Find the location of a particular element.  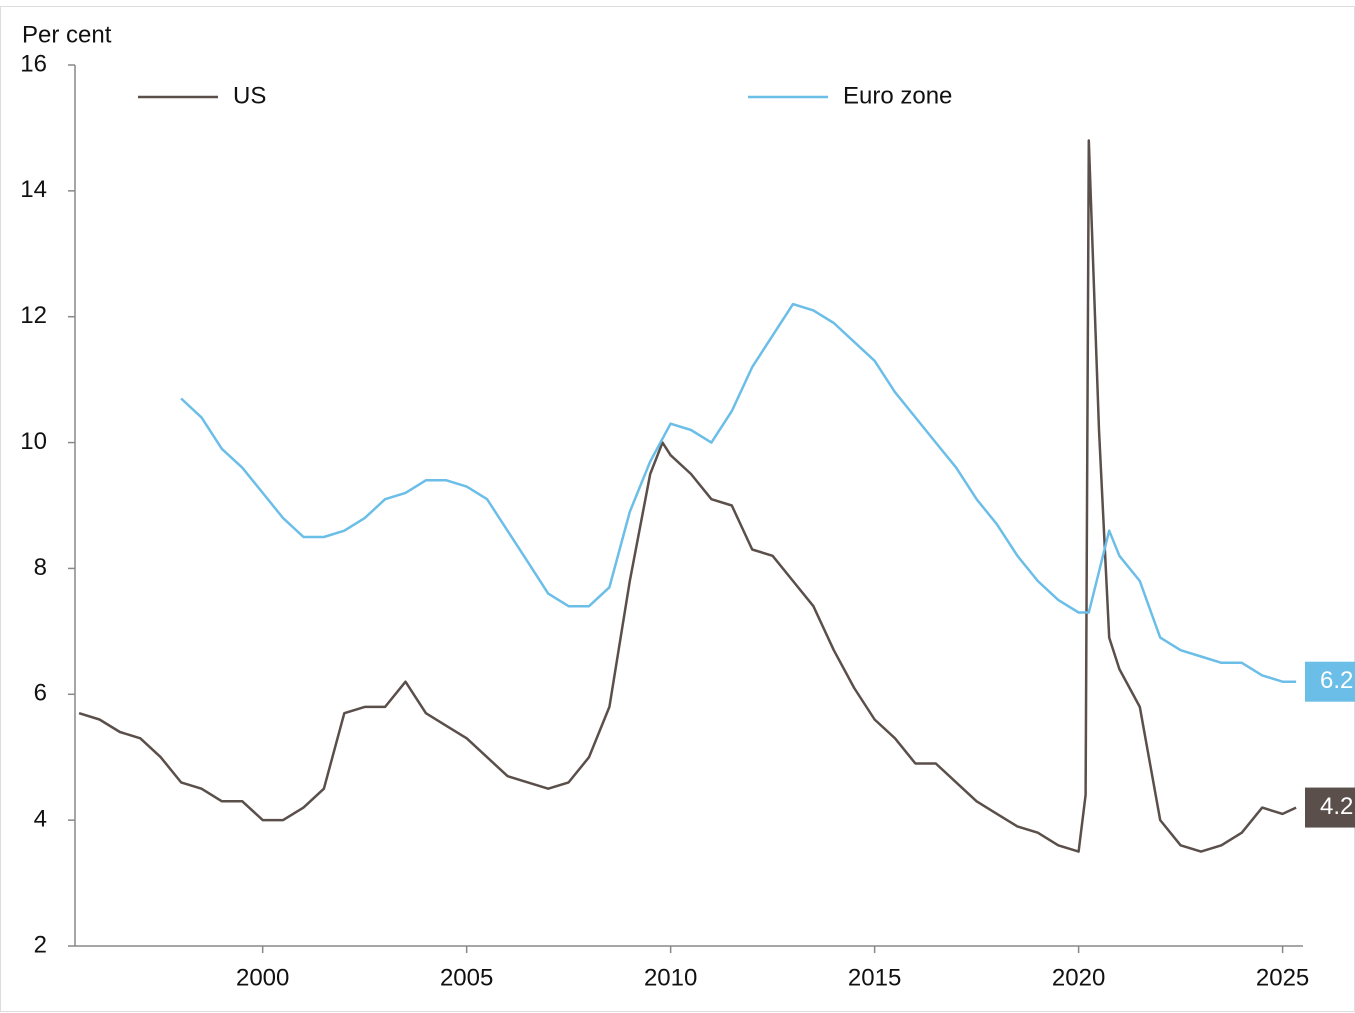

x-tick-label: 2000 is located at coordinates (262, 977).